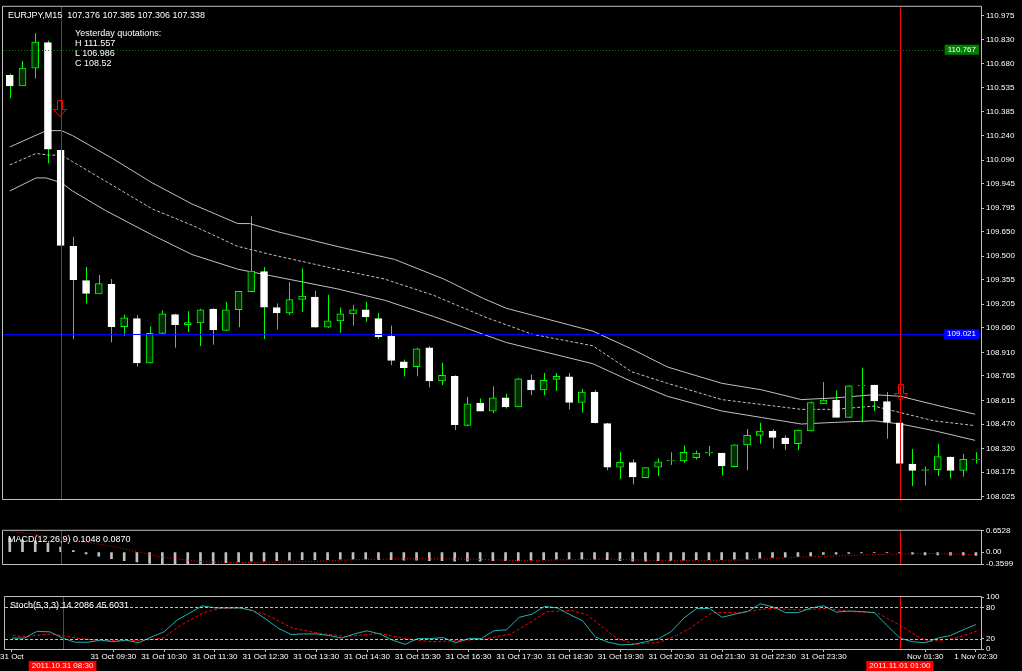 This screenshot has height=671, width=1022. I want to click on x-tick-label: 31 Oct, so click(12, 656).